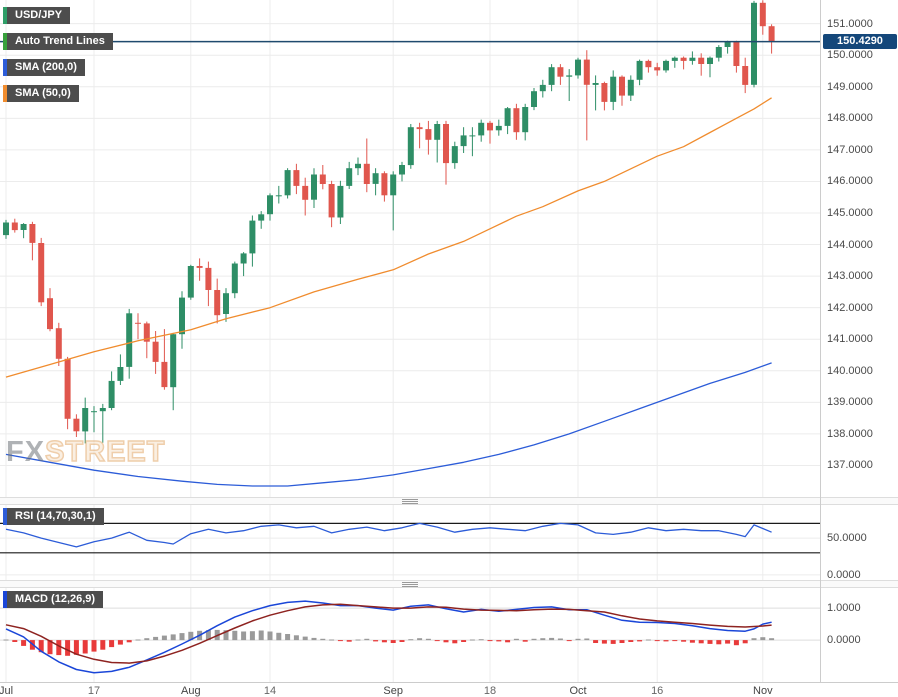 This screenshot has width=898, height=697. I want to click on axis-tick-label: 138.0000, so click(850, 434).